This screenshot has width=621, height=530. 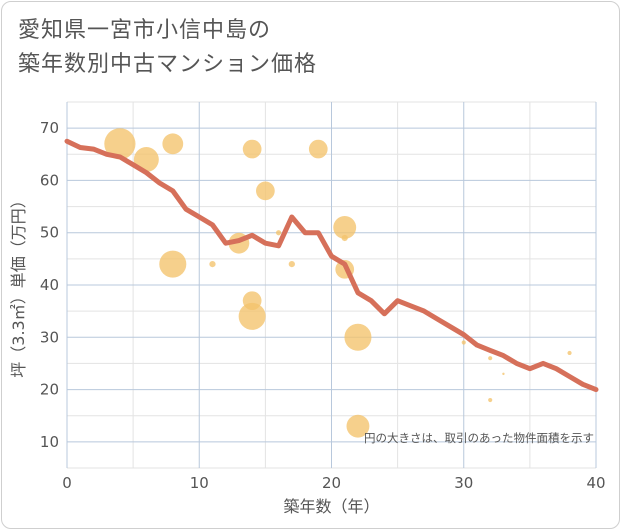 I want to click on x-tick-label: 0, so click(x=67, y=483).